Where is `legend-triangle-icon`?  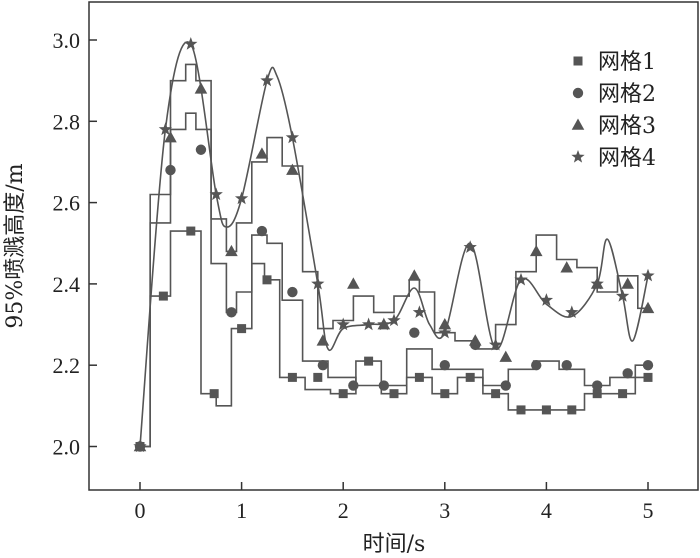
legend-triangle-icon is located at coordinates (578, 124).